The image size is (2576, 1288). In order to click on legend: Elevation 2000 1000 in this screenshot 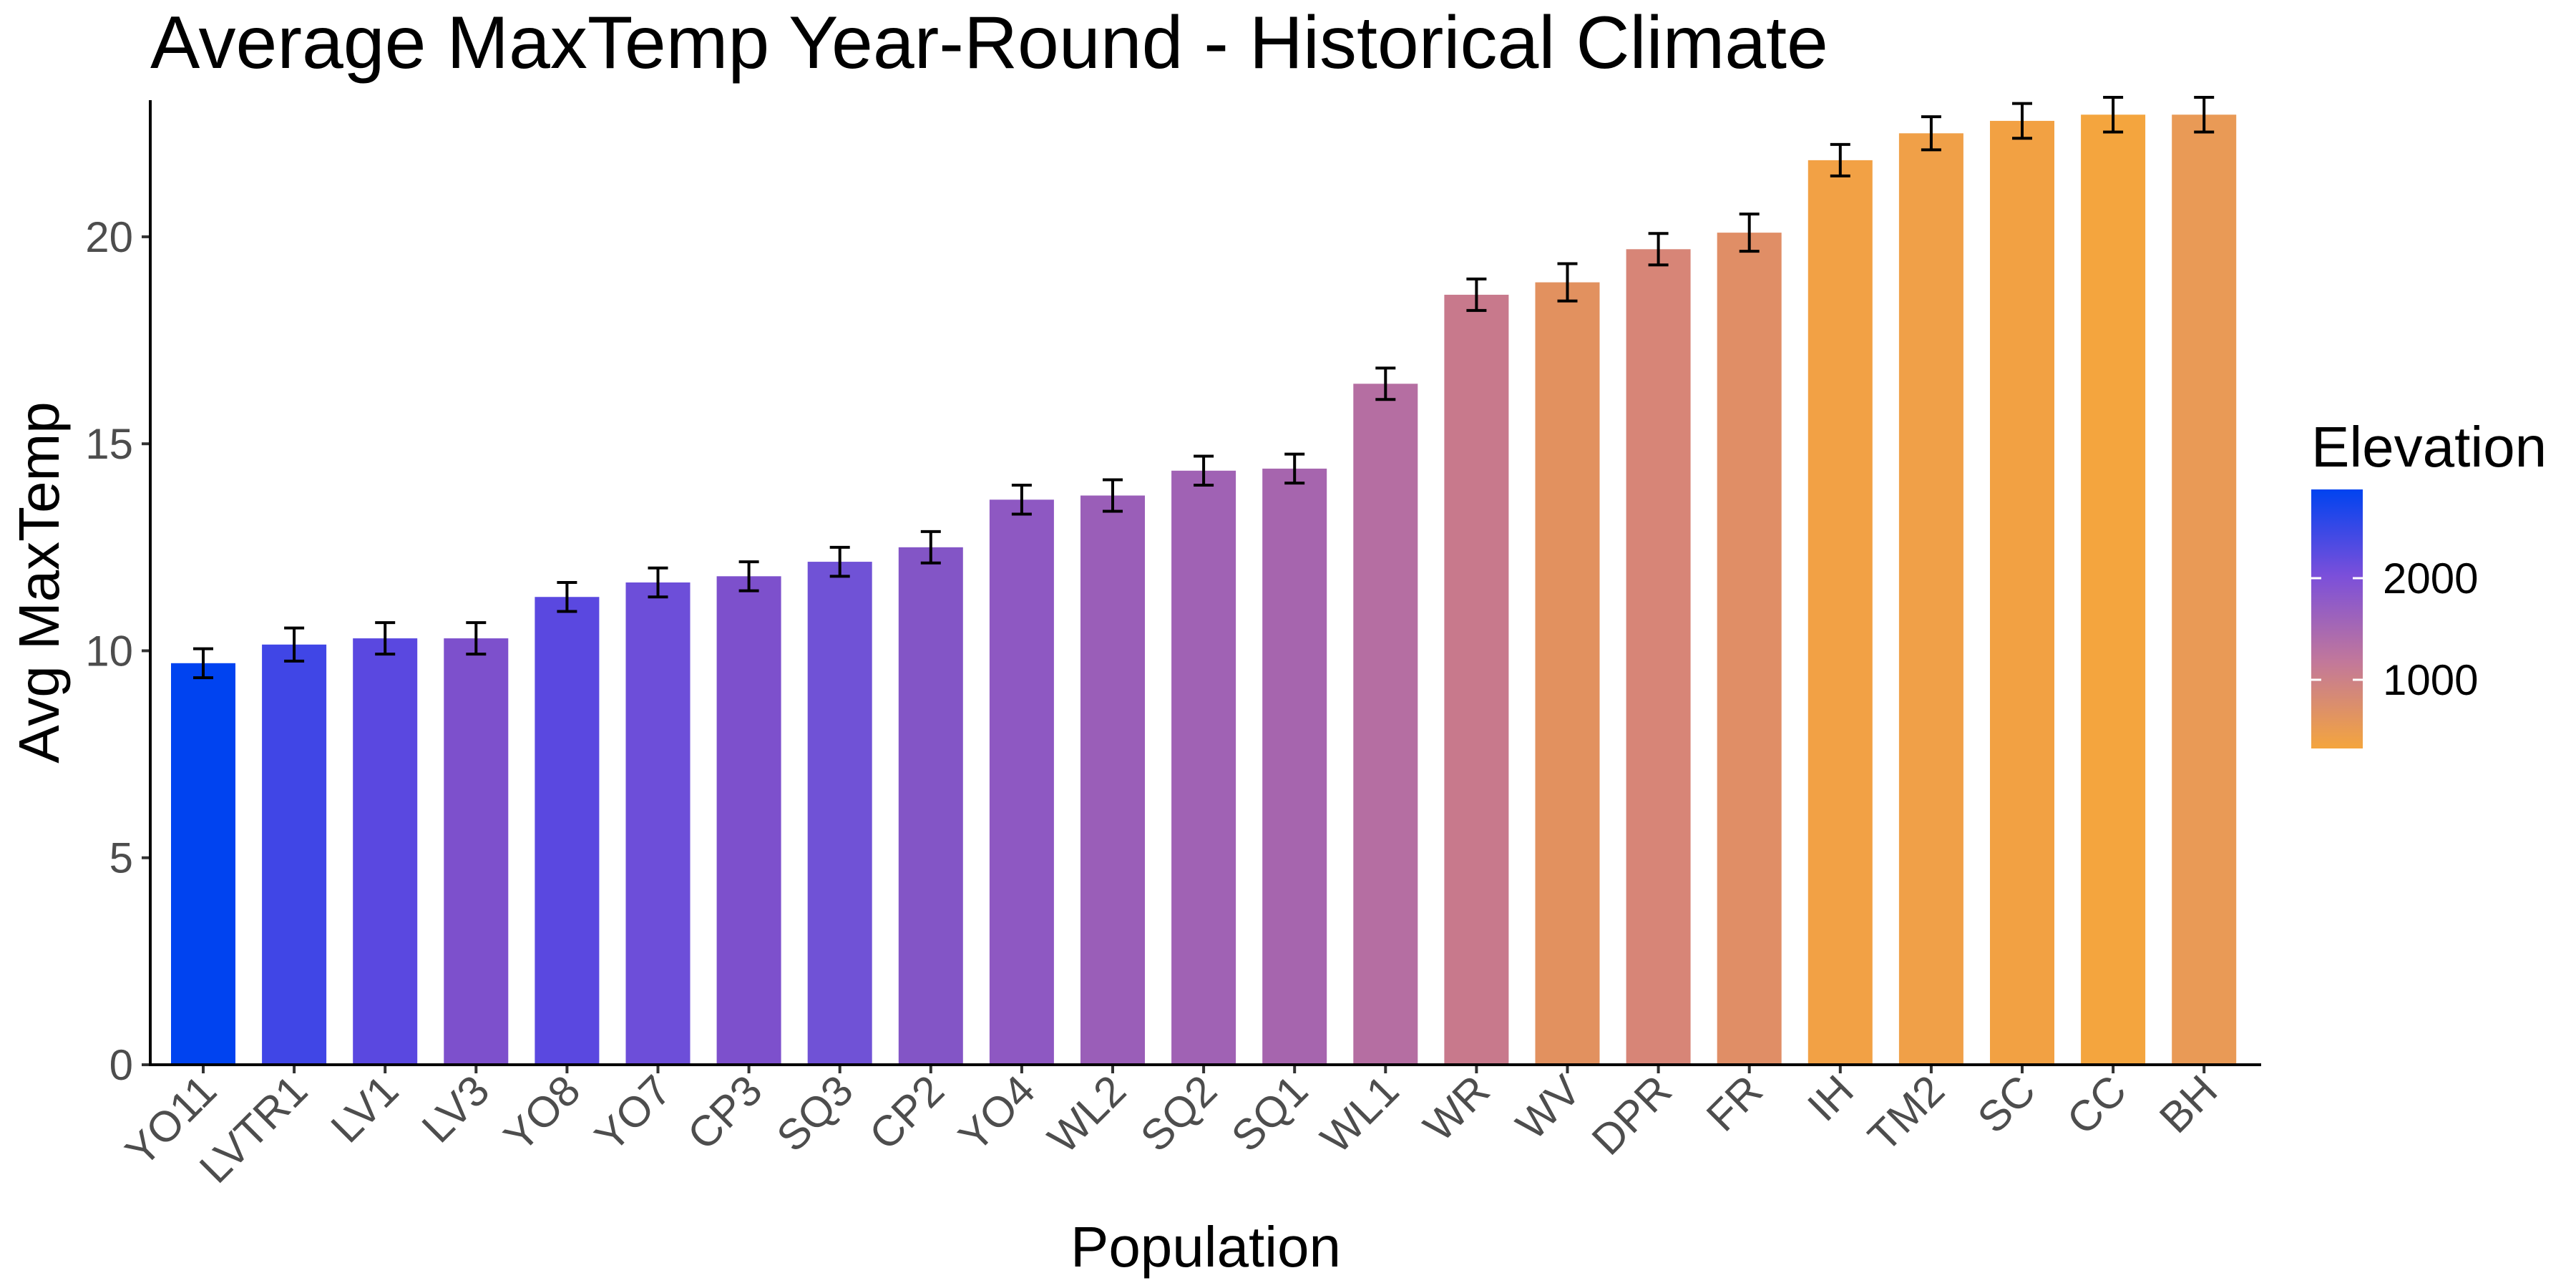, I will do `click(2429, 581)`.